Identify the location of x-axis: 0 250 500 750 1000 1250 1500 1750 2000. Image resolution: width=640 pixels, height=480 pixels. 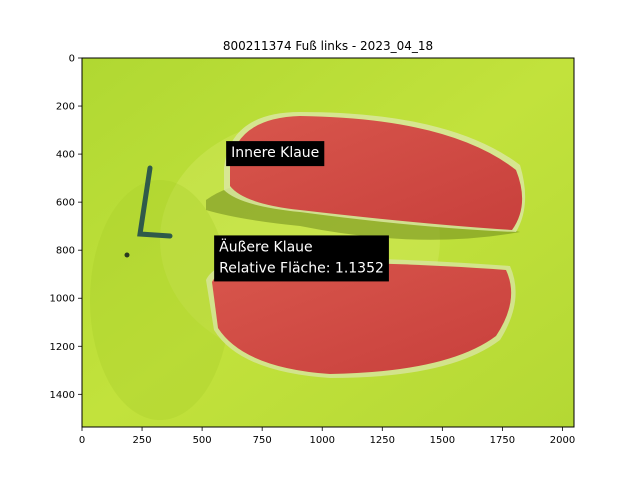
(327, 436).